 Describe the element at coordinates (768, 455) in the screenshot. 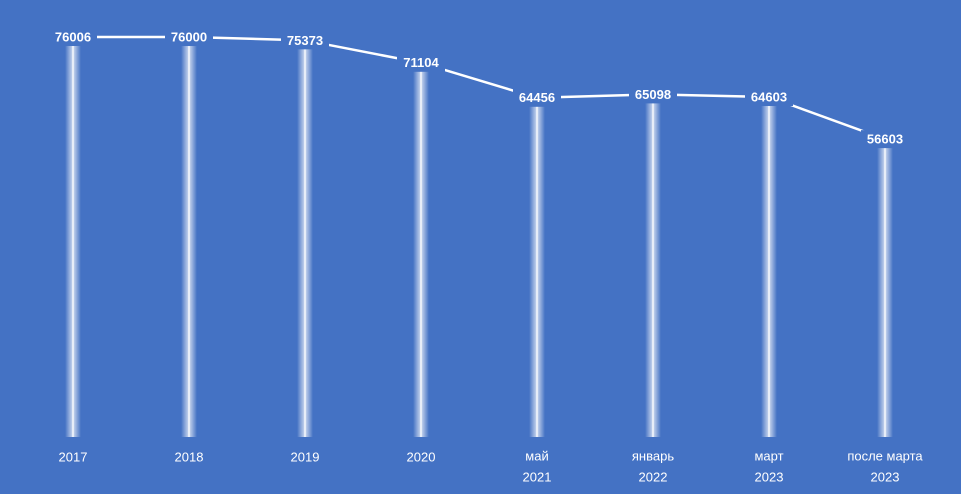

I see `x-tick-label: март` at that location.